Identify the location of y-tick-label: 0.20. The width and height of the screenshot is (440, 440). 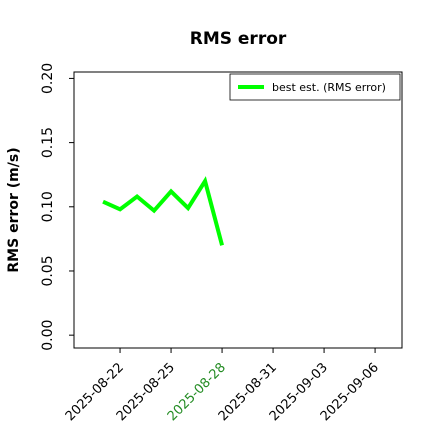
(48, 78).